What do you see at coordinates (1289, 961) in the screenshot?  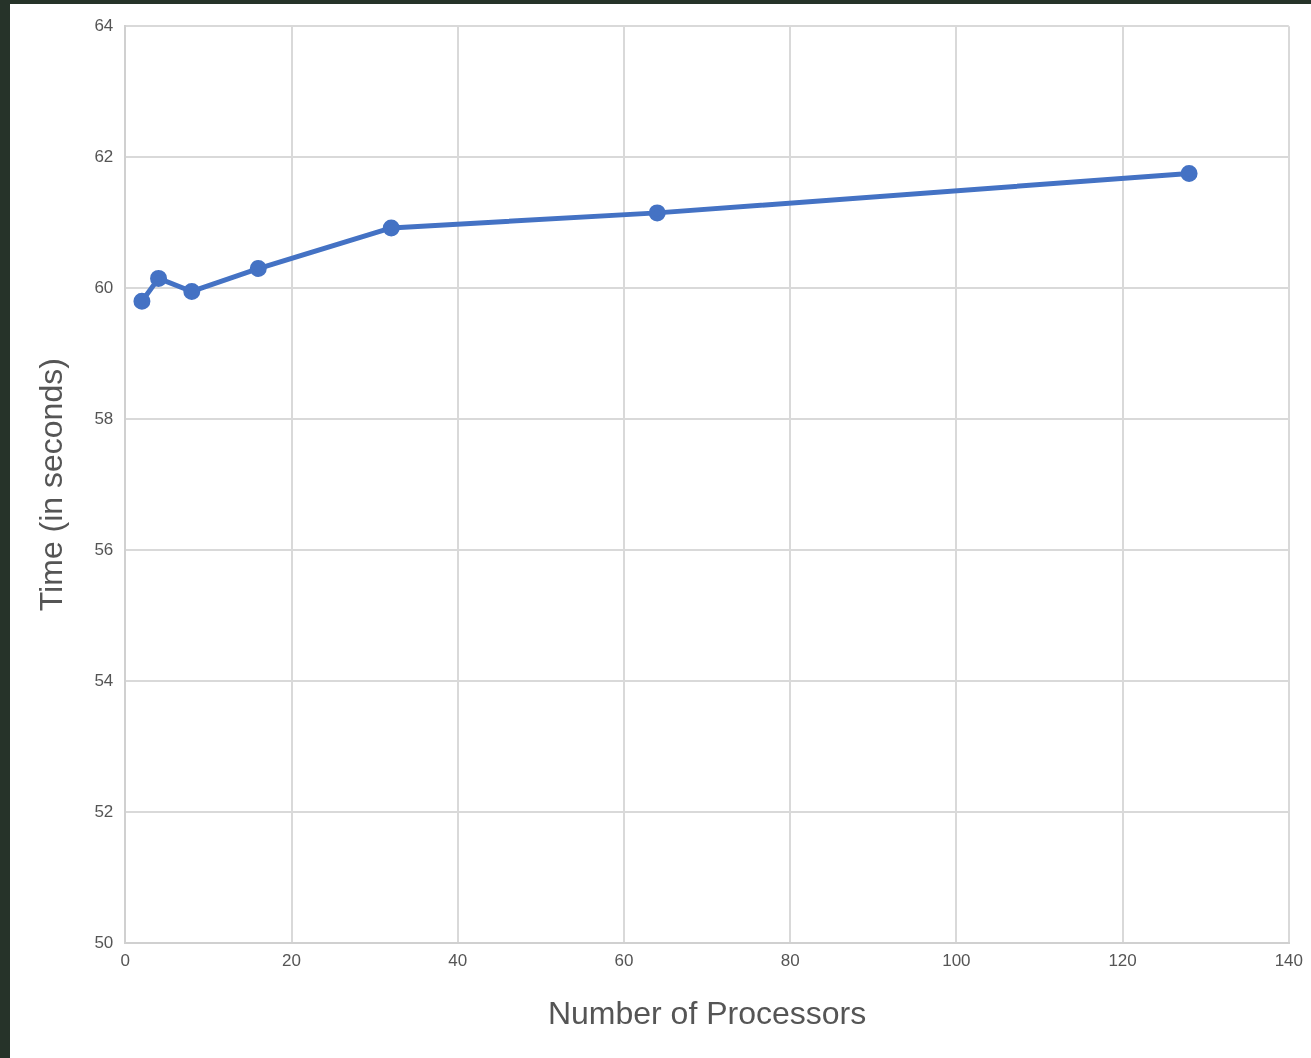 I see `x-tick-label: 140` at bounding box center [1289, 961].